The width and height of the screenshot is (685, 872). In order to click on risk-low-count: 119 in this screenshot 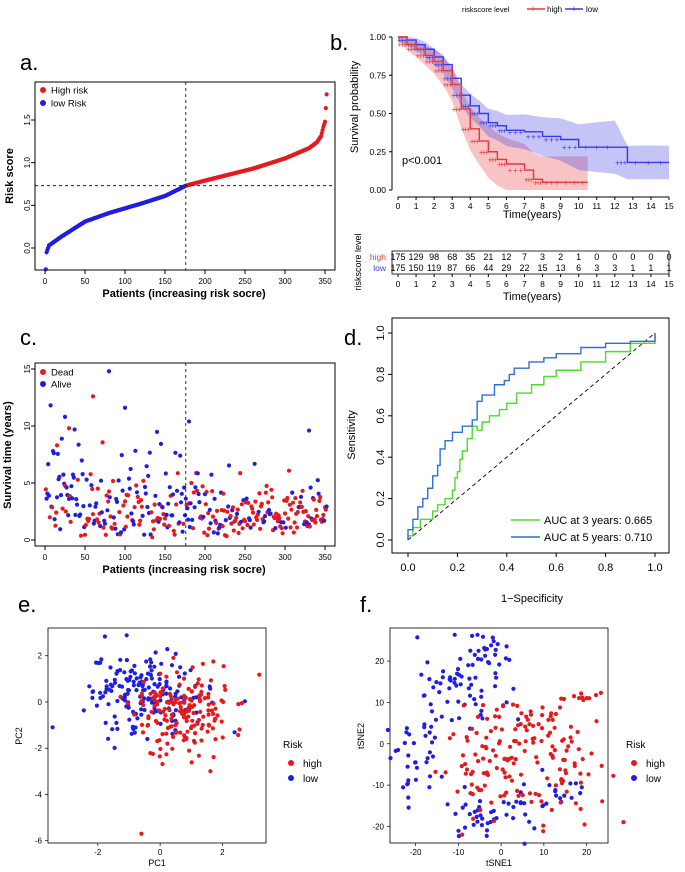, I will do `click(434, 268)`.